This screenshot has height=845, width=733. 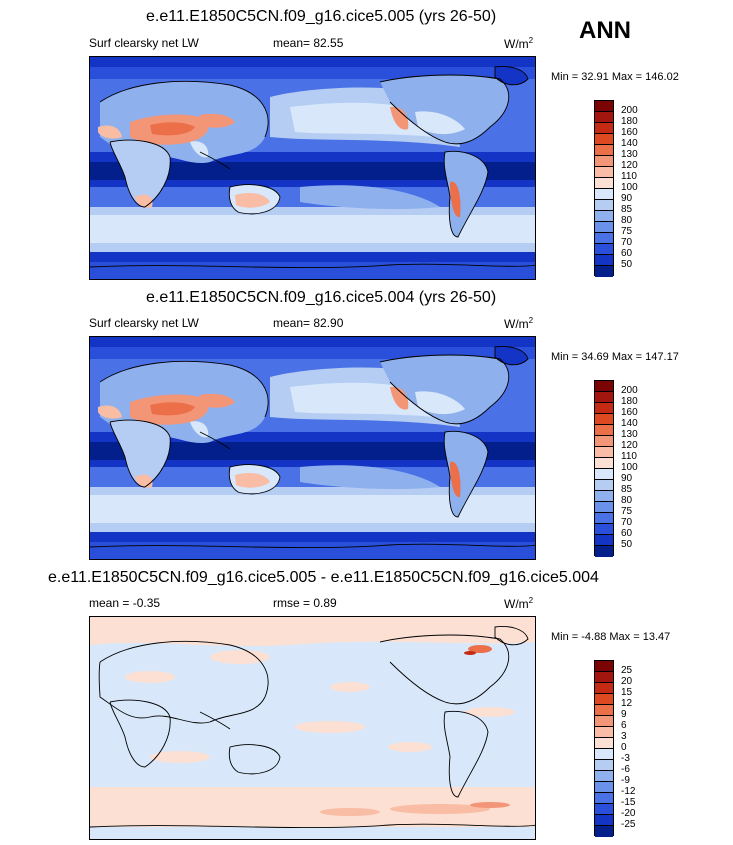 I want to click on colorbar-tick-label: -12, so click(x=628, y=791).